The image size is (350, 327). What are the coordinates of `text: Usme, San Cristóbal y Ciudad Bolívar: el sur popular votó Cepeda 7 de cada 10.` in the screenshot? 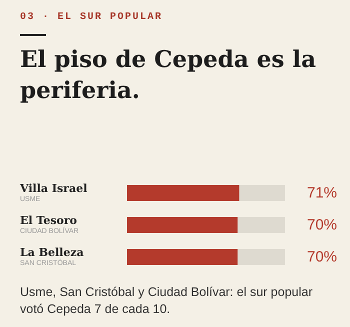 It's located at (167, 301).